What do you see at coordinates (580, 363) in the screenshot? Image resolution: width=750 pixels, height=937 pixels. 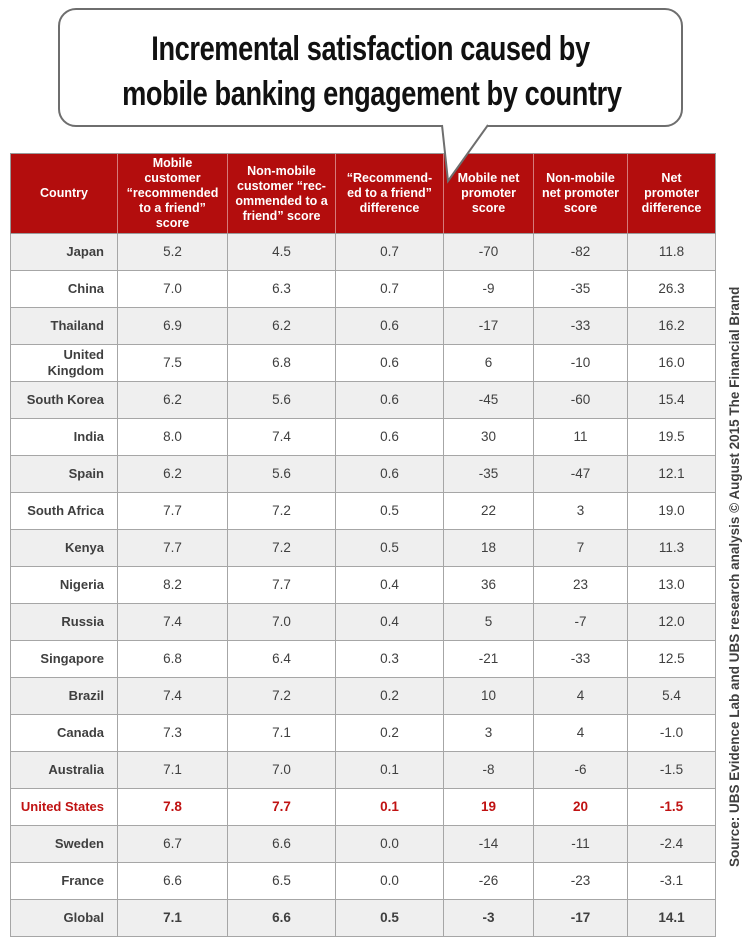 I see `value-cell: -10` at bounding box center [580, 363].